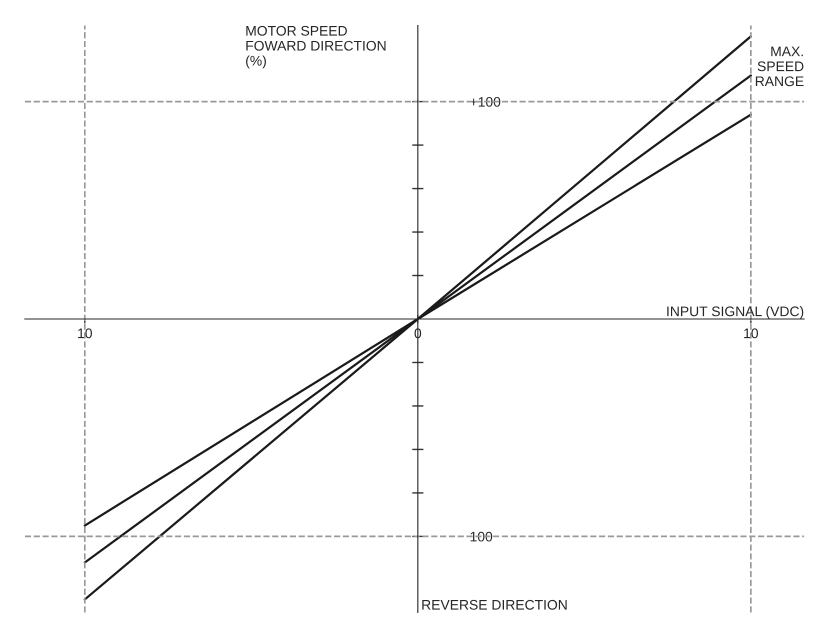 The width and height of the screenshot is (829, 638). Describe the element at coordinates (735, 312) in the screenshot. I see `x-axis-title: INPUT SIGNAL (VDC)` at that location.